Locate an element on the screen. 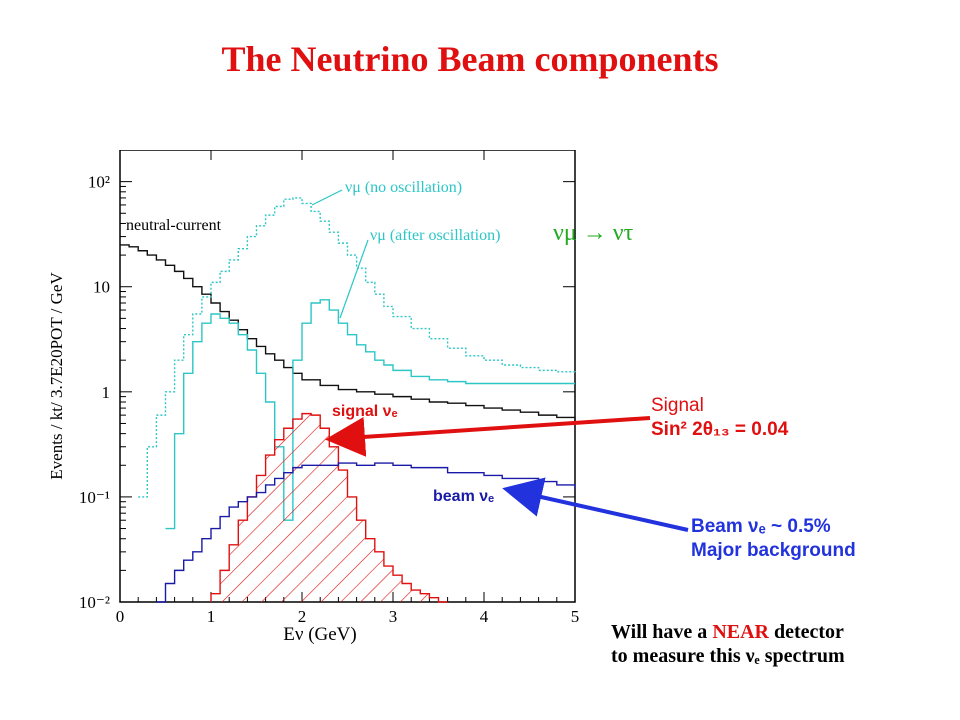 The image size is (960, 720). near-note-keyword: NEAR is located at coordinates (740, 632).